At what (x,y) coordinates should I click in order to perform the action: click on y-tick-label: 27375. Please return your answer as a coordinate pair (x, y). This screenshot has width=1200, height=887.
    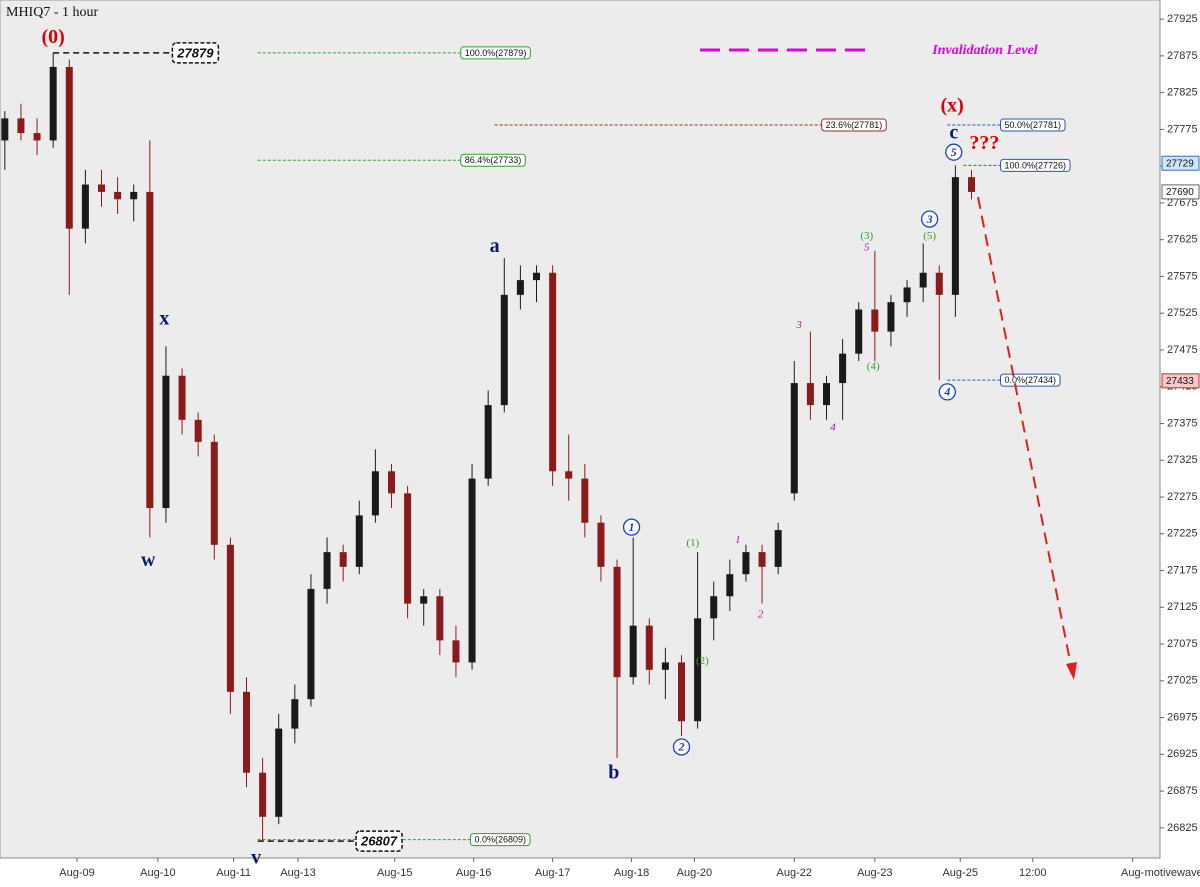
    Looking at the image, I should click on (1182, 423).